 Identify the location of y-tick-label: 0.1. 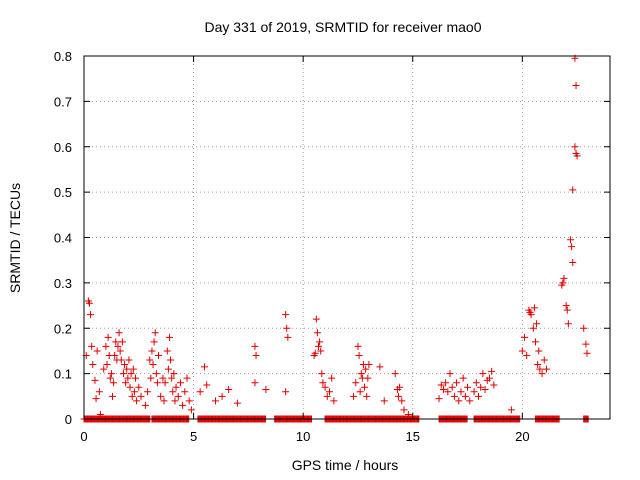
(63, 374).